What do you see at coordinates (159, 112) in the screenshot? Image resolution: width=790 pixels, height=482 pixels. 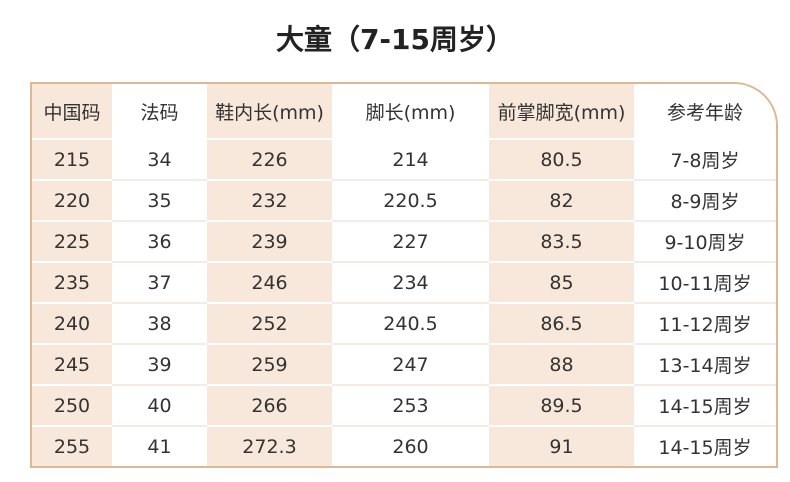 I see `header-cell: 法码` at bounding box center [159, 112].